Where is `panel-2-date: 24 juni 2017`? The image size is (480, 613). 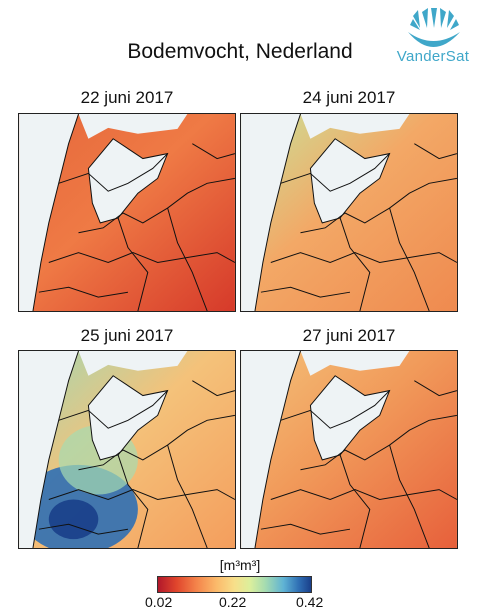
panel-2-date: 24 juni 2017 is located at coordinates (349, 97).